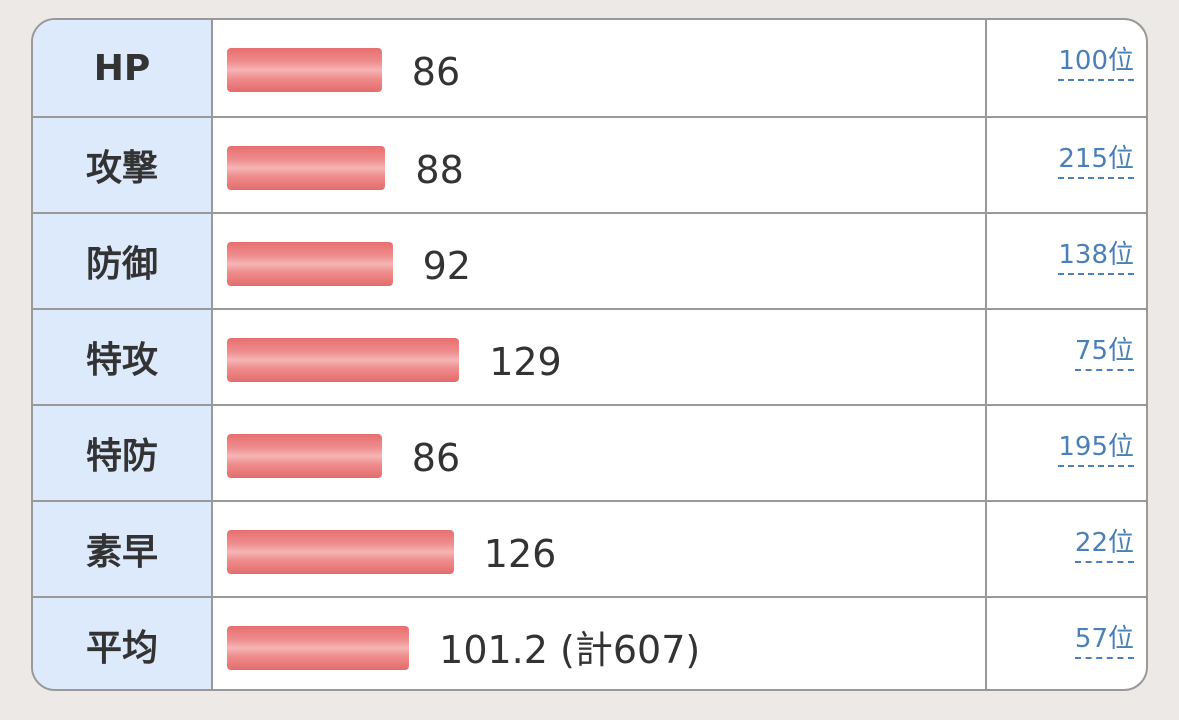 This screenshot has width=1179, height=720. I want to click on stat-value-cell: 88, so click(600, 165).